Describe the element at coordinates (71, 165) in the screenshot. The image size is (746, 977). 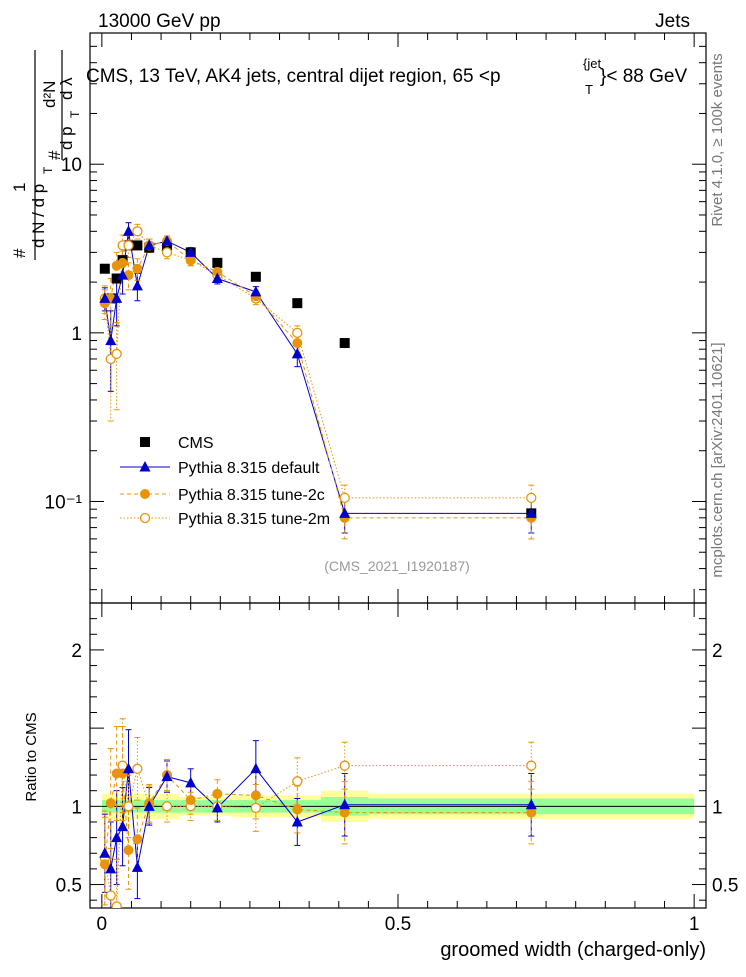
I see `main-y-tick-label: 10` at that location.